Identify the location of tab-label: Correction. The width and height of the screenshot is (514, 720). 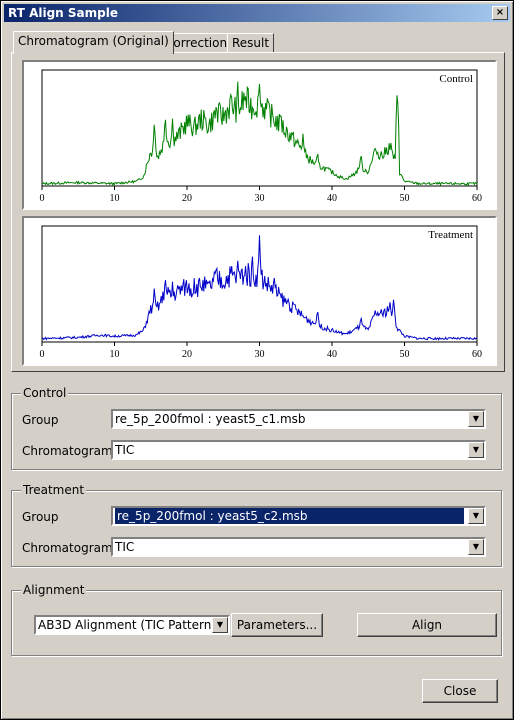
(196, 43).